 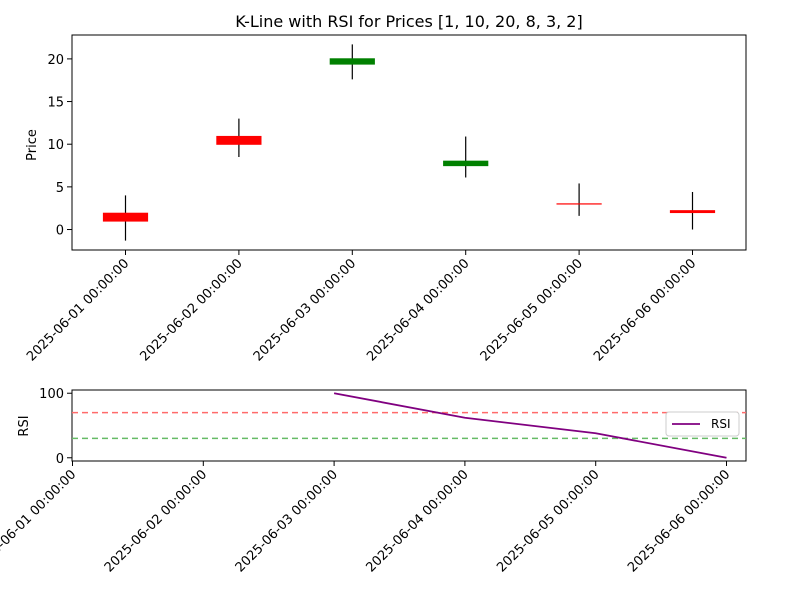 What do you see at coordinates (55, 145) in the screenshot?
I see `price-tick-label: 10` at bounding box center [55, 145].